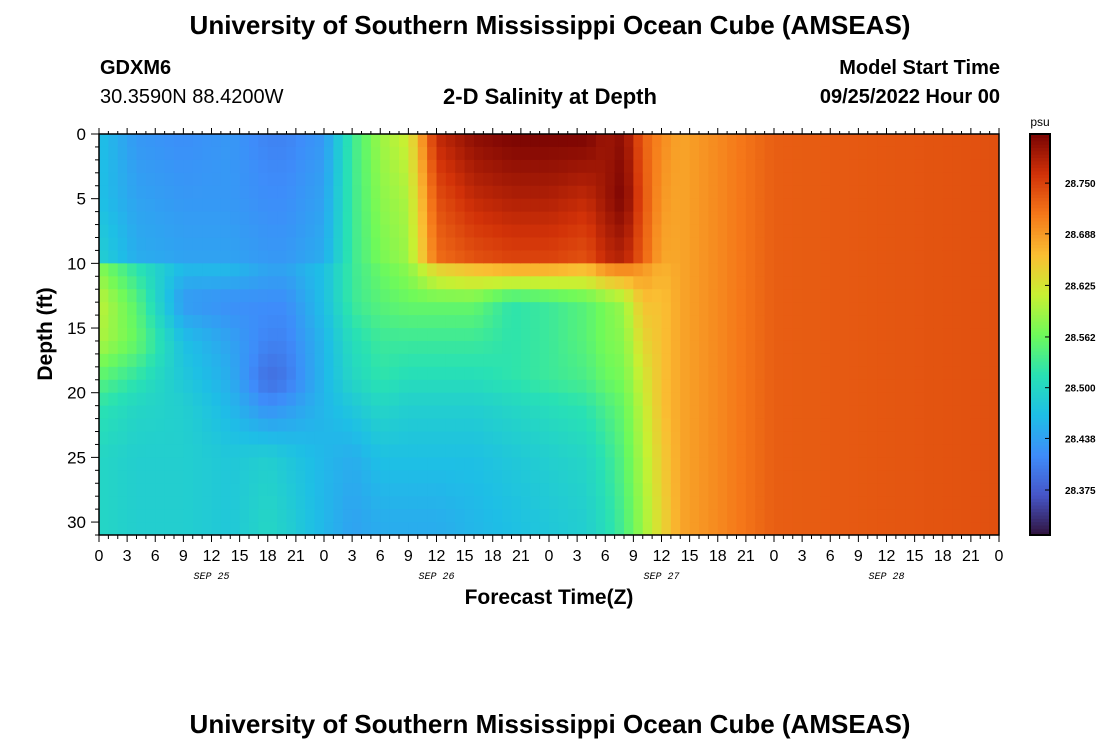 This screenshot has width=1100, height=750. I want to click on x-tick-label: 6, so click(830, 556).